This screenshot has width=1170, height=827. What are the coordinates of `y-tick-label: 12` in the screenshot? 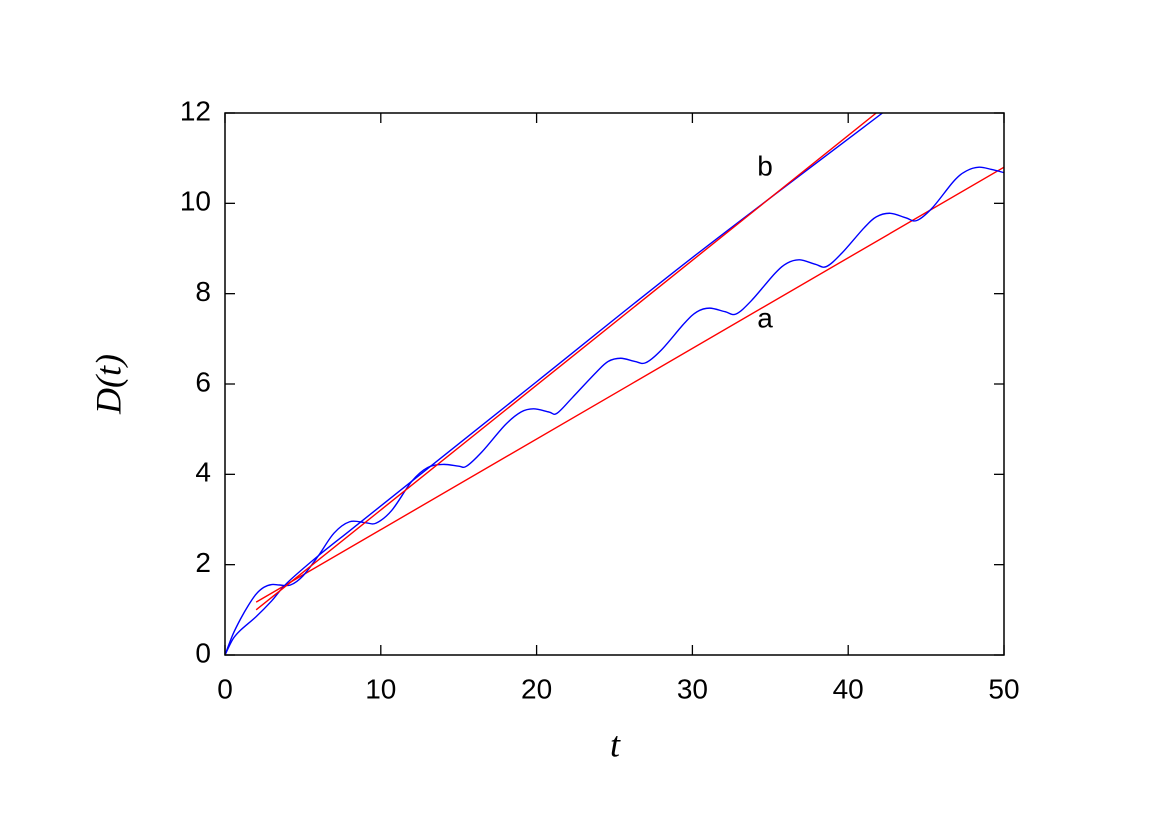 It's located at (195, 110).